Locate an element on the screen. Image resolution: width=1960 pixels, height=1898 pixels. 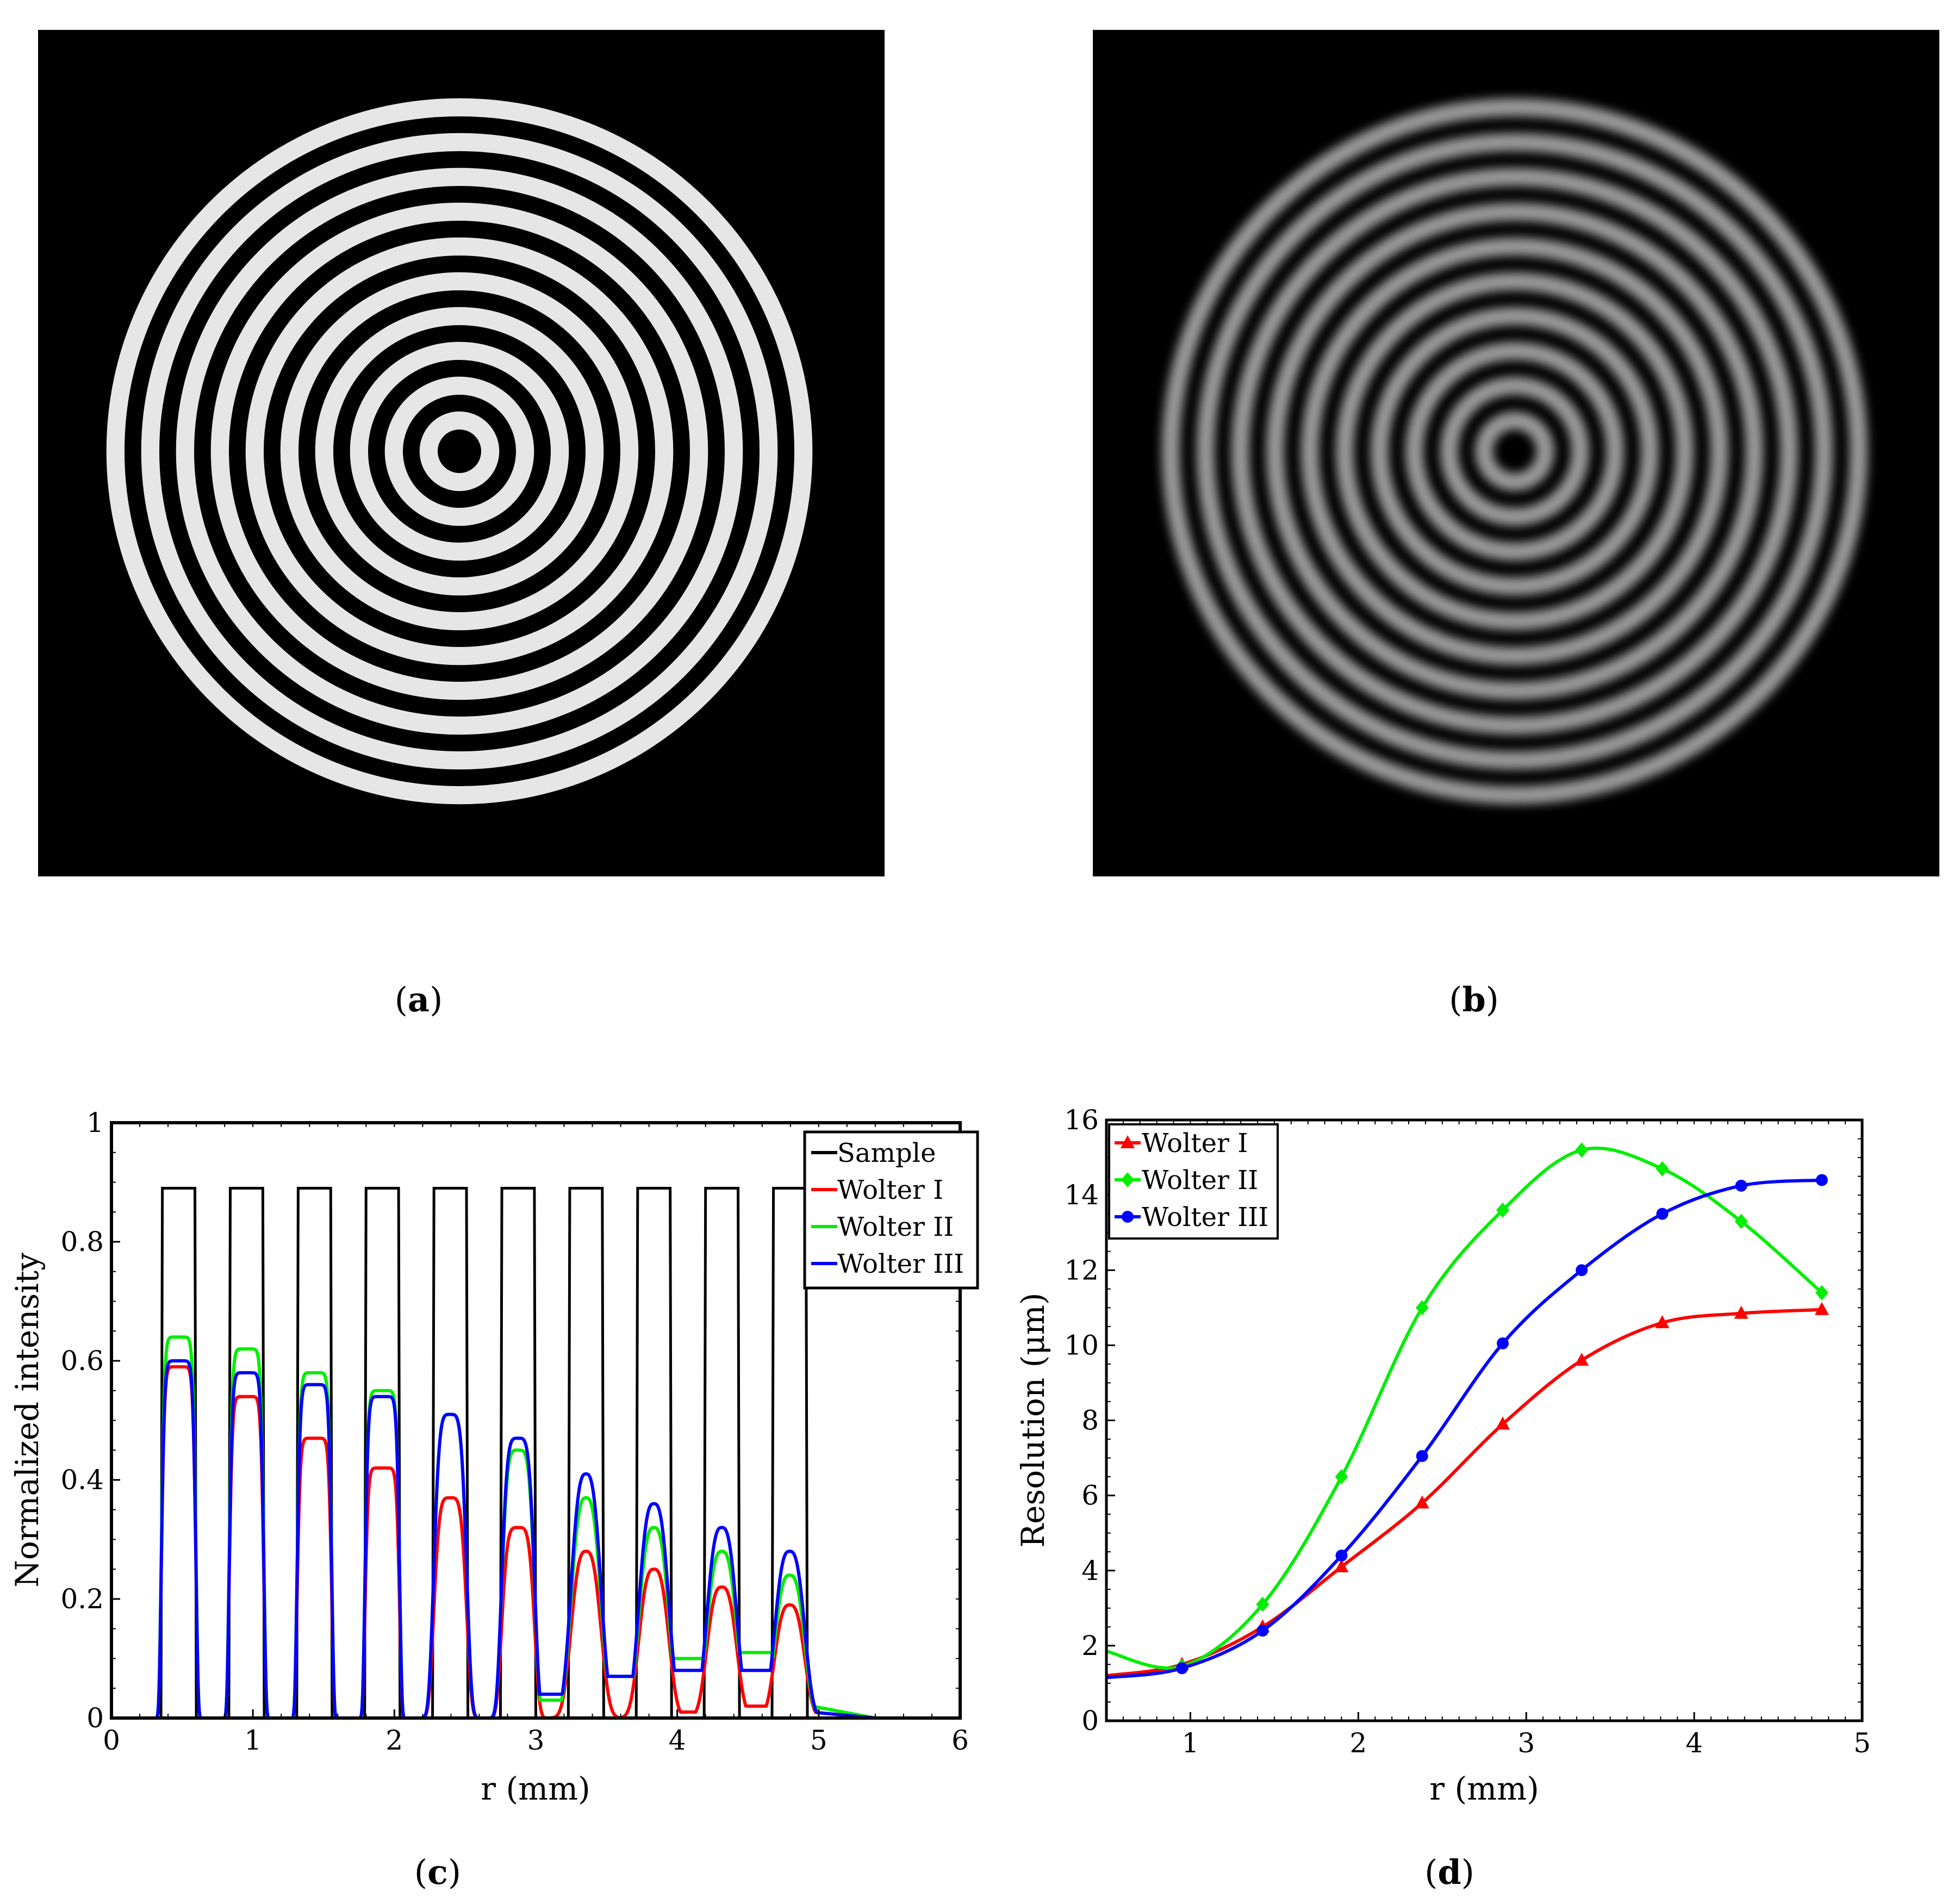
legend-marker-wolter3 is located at coordinates (1128, 1217).